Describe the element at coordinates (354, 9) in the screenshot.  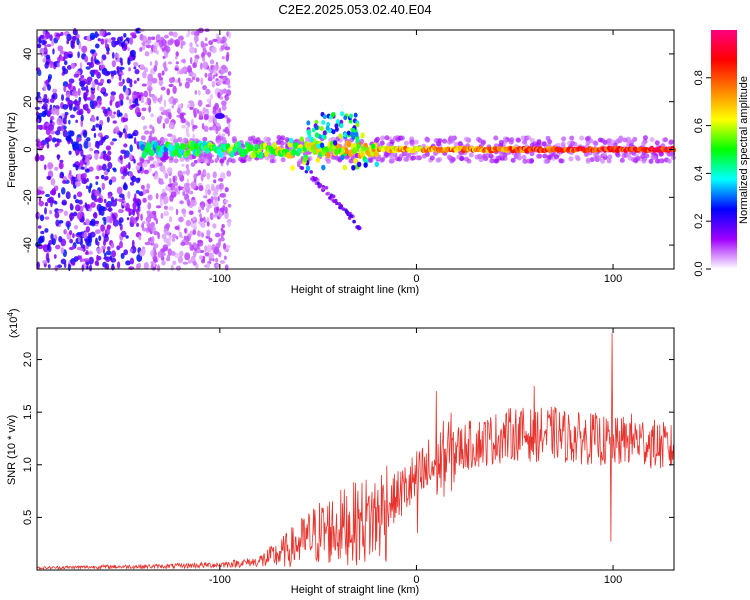
I see `figure-title: C2E2.2025.053.02.40.E04` at that location.